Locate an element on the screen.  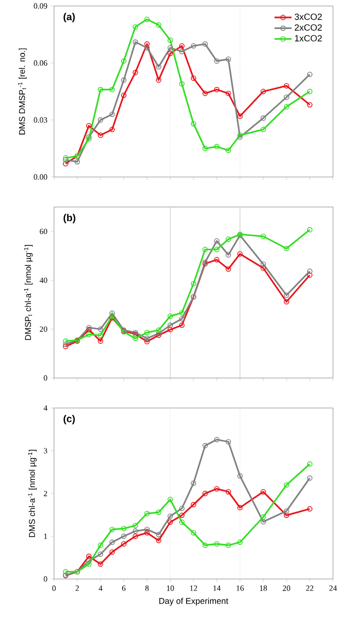
y-axis-title: DMS chl-a$^{-1}$ [nmol µg$^{-1}$] is located at coordinates (32, 494).